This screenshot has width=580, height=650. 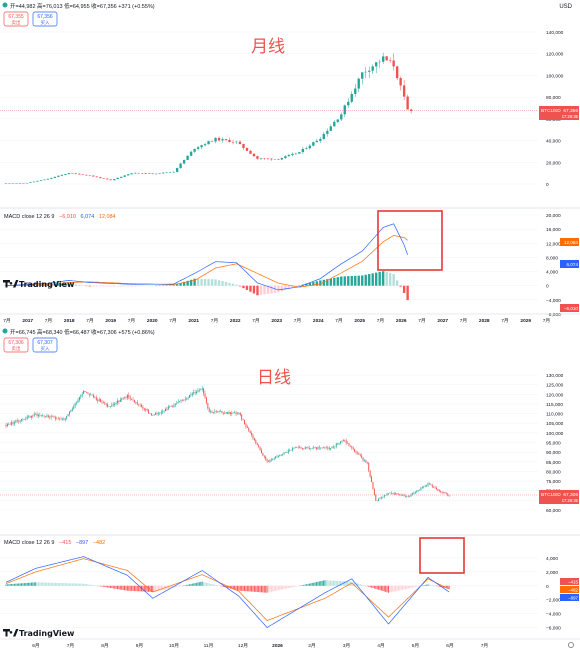 I want to click on daily-price-tag: BTCUSD 67,306 17:26:35, so click(x=559, y=497).